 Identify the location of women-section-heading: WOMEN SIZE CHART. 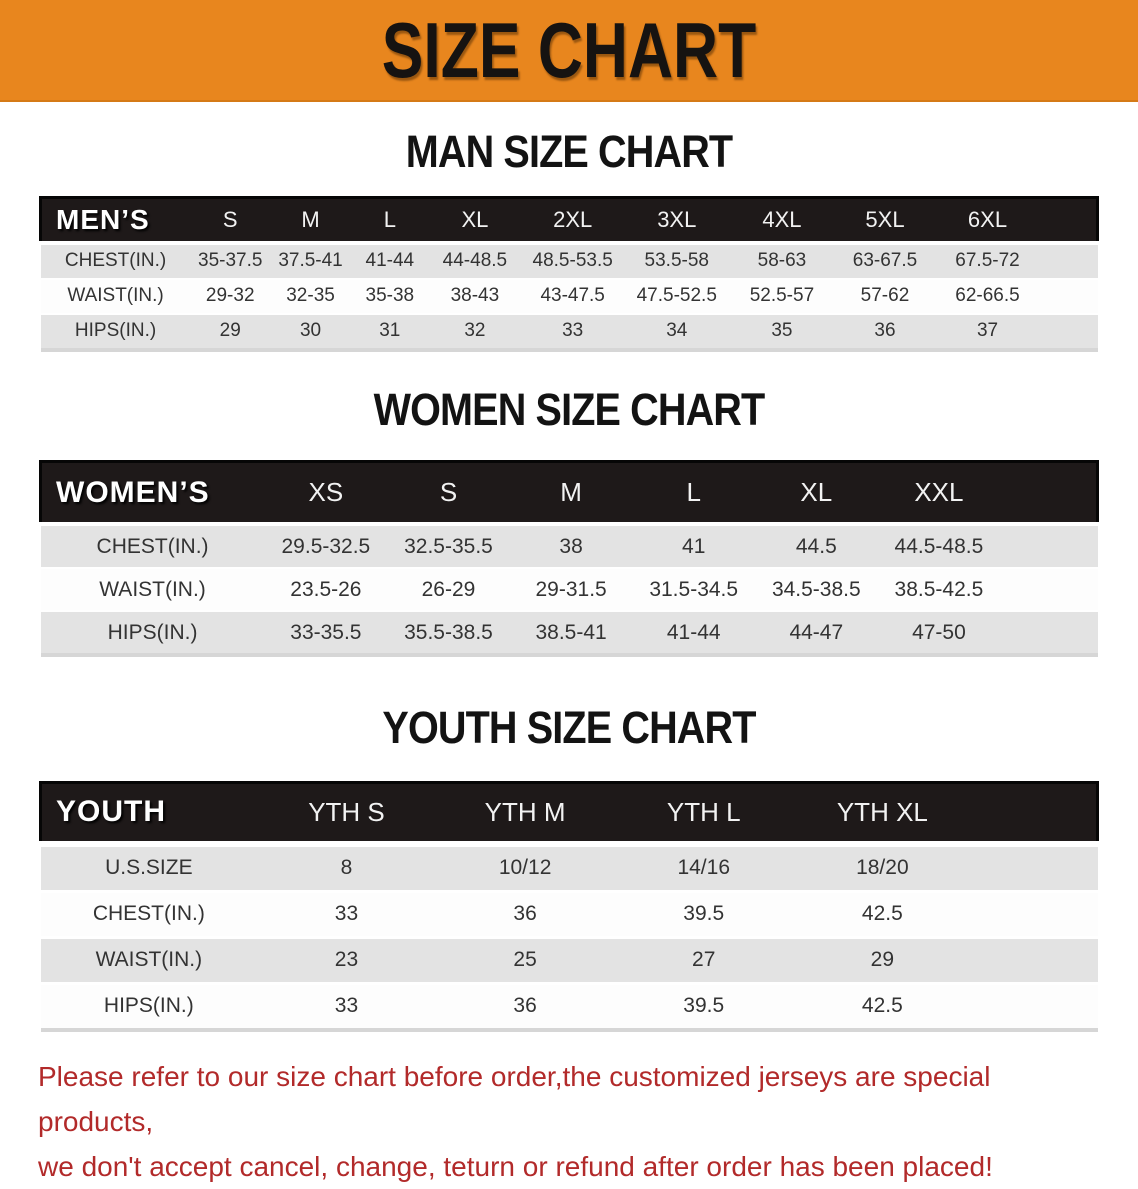
(569, 409).